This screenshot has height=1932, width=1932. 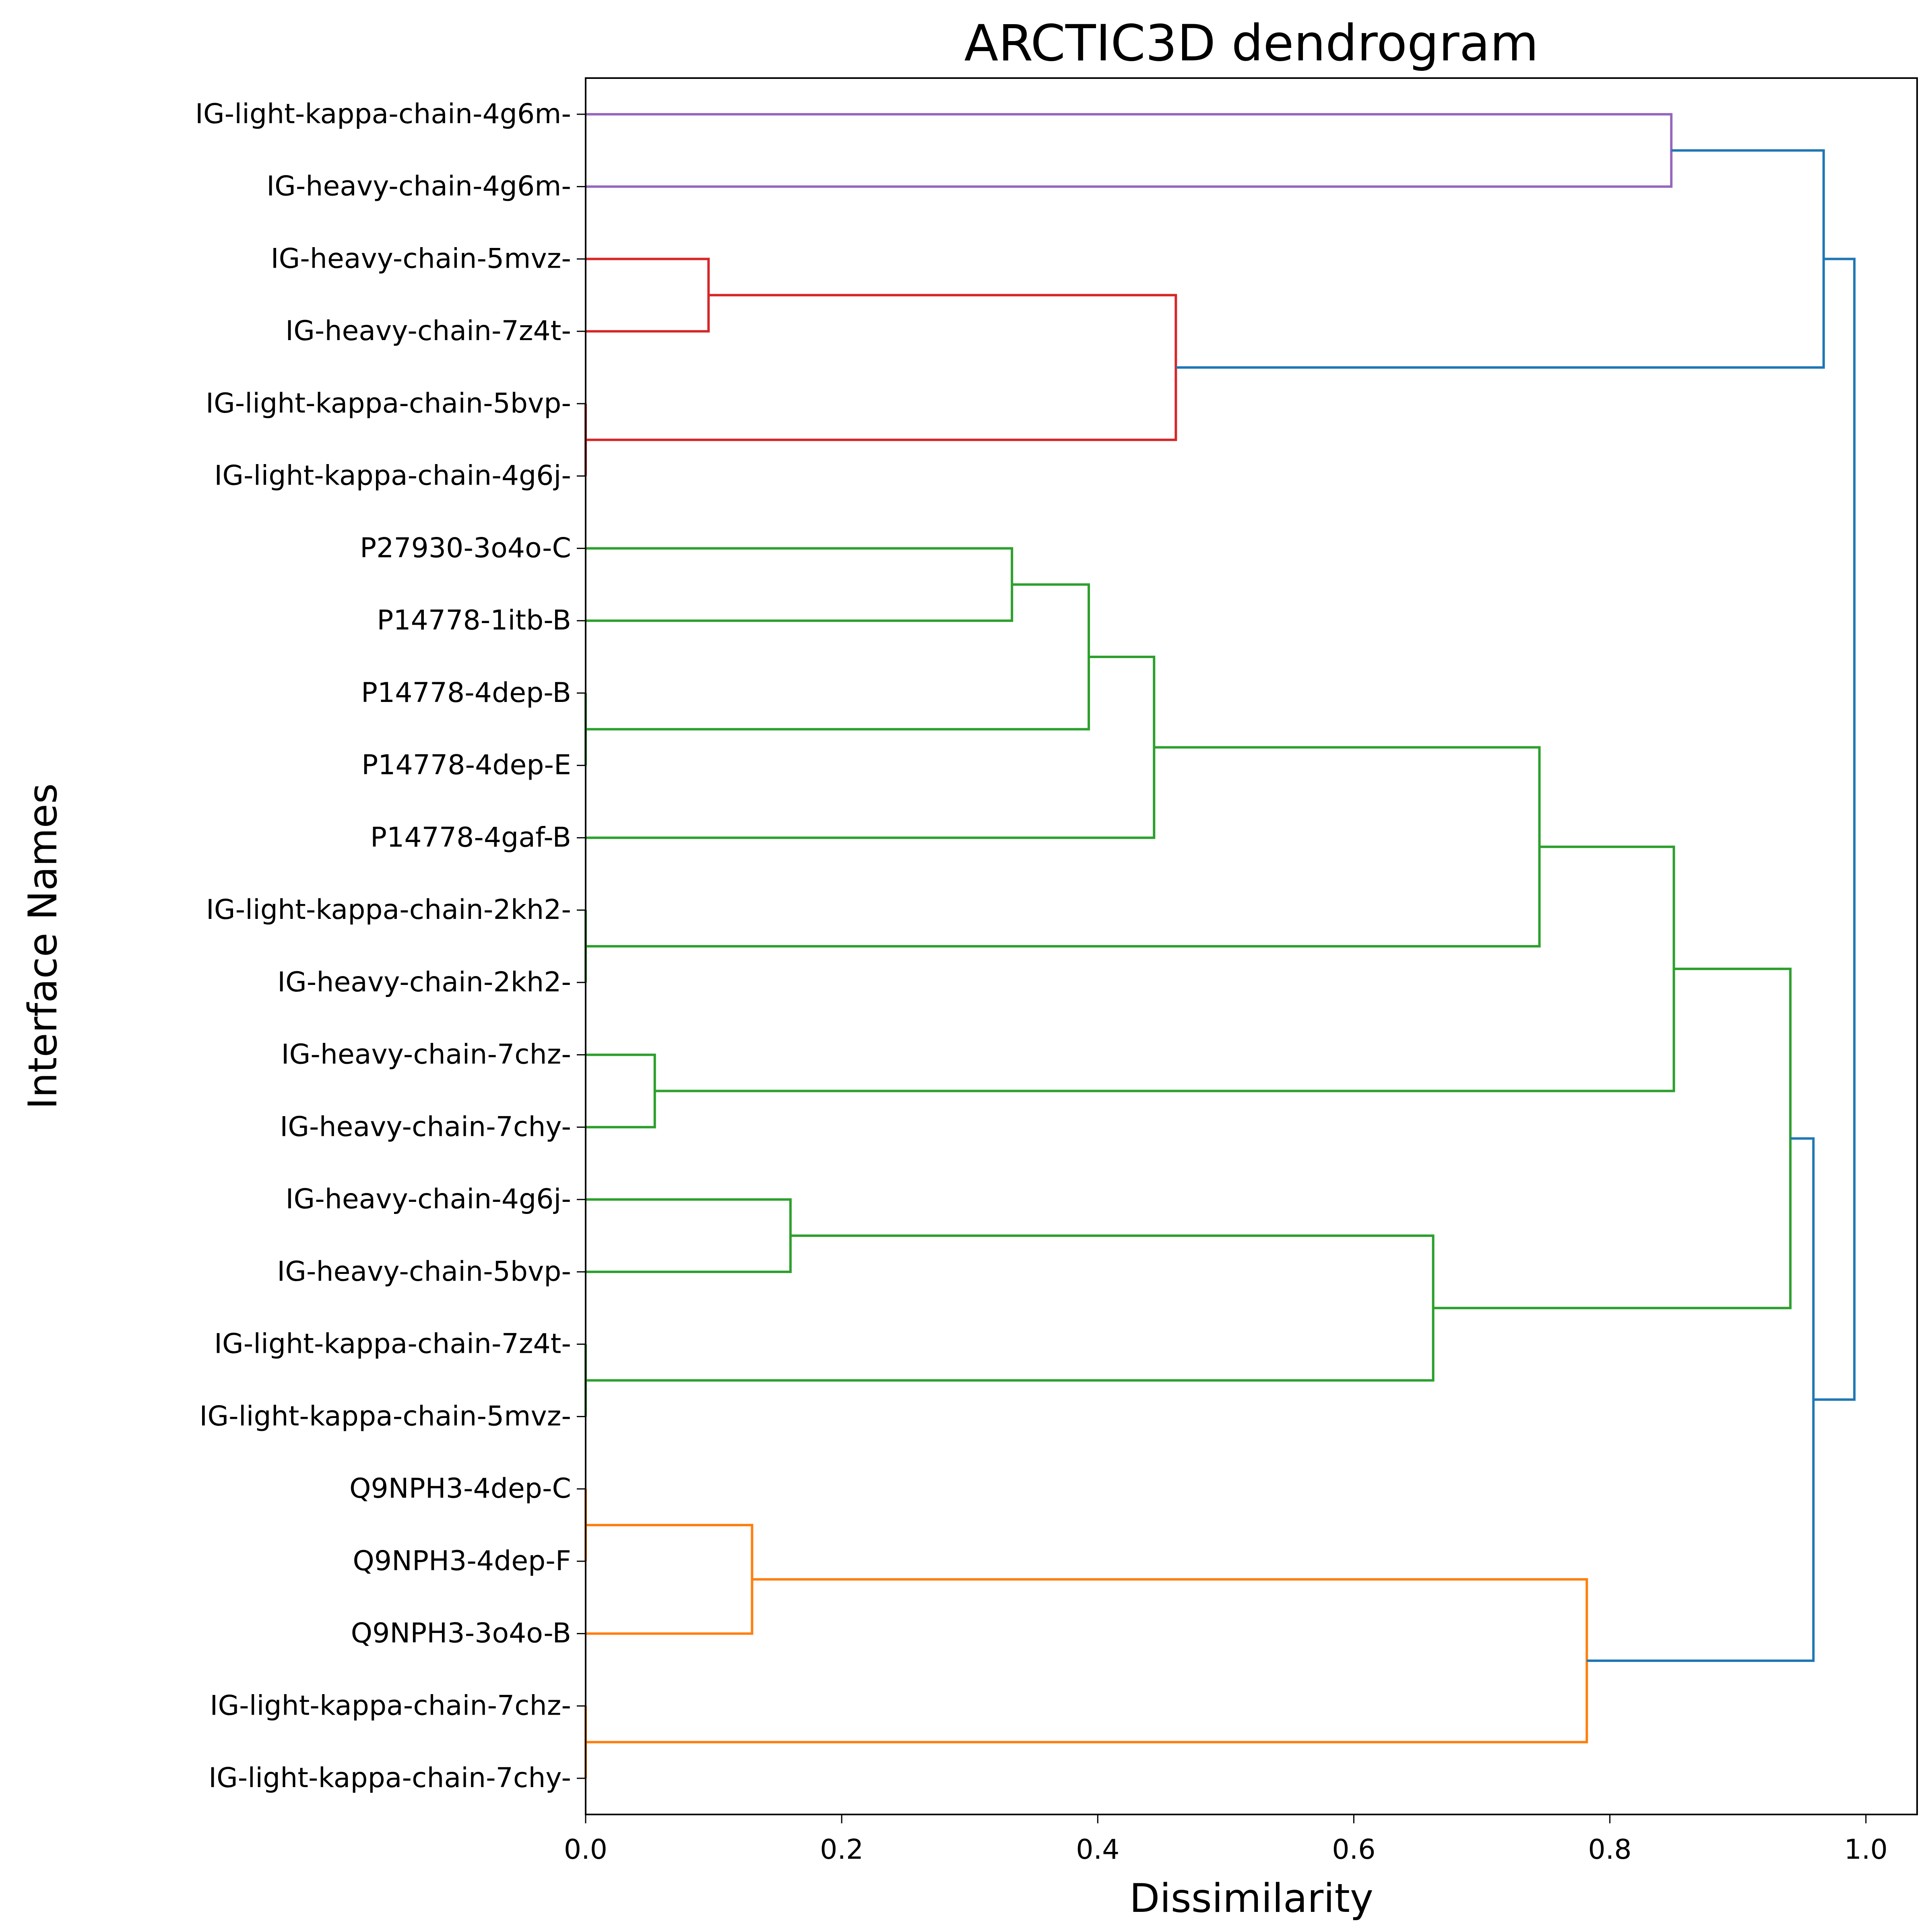 I want to click on x-tick-label: 0.0, so click(x=585, y=1850).